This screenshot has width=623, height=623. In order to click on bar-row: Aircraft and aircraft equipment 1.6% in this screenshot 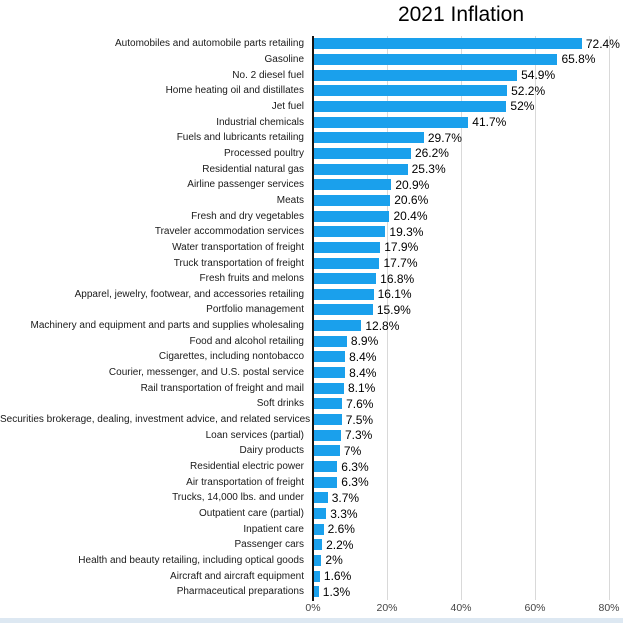, I will do `click(311, 576)`.